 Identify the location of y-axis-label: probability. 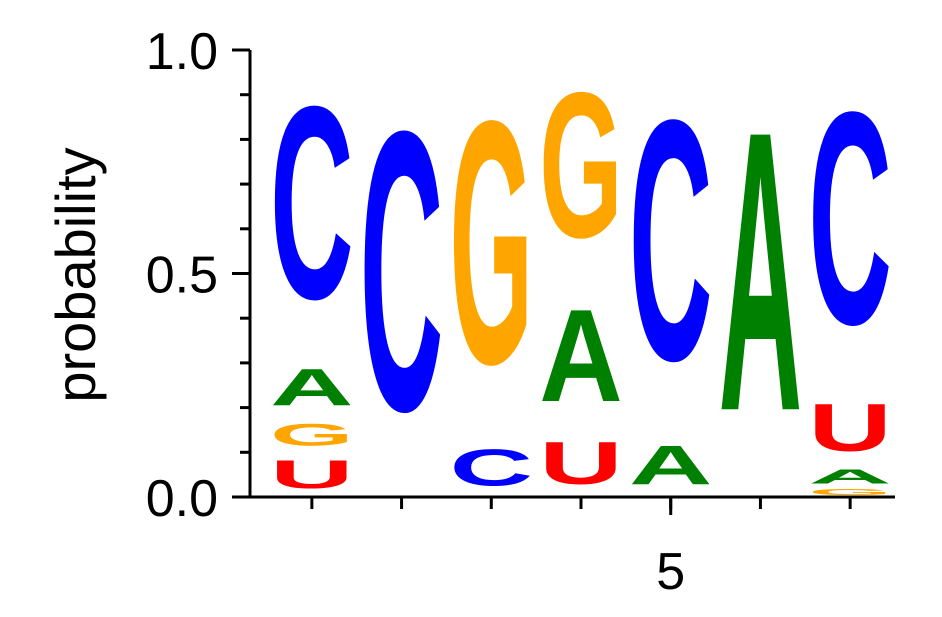
(75, 274).